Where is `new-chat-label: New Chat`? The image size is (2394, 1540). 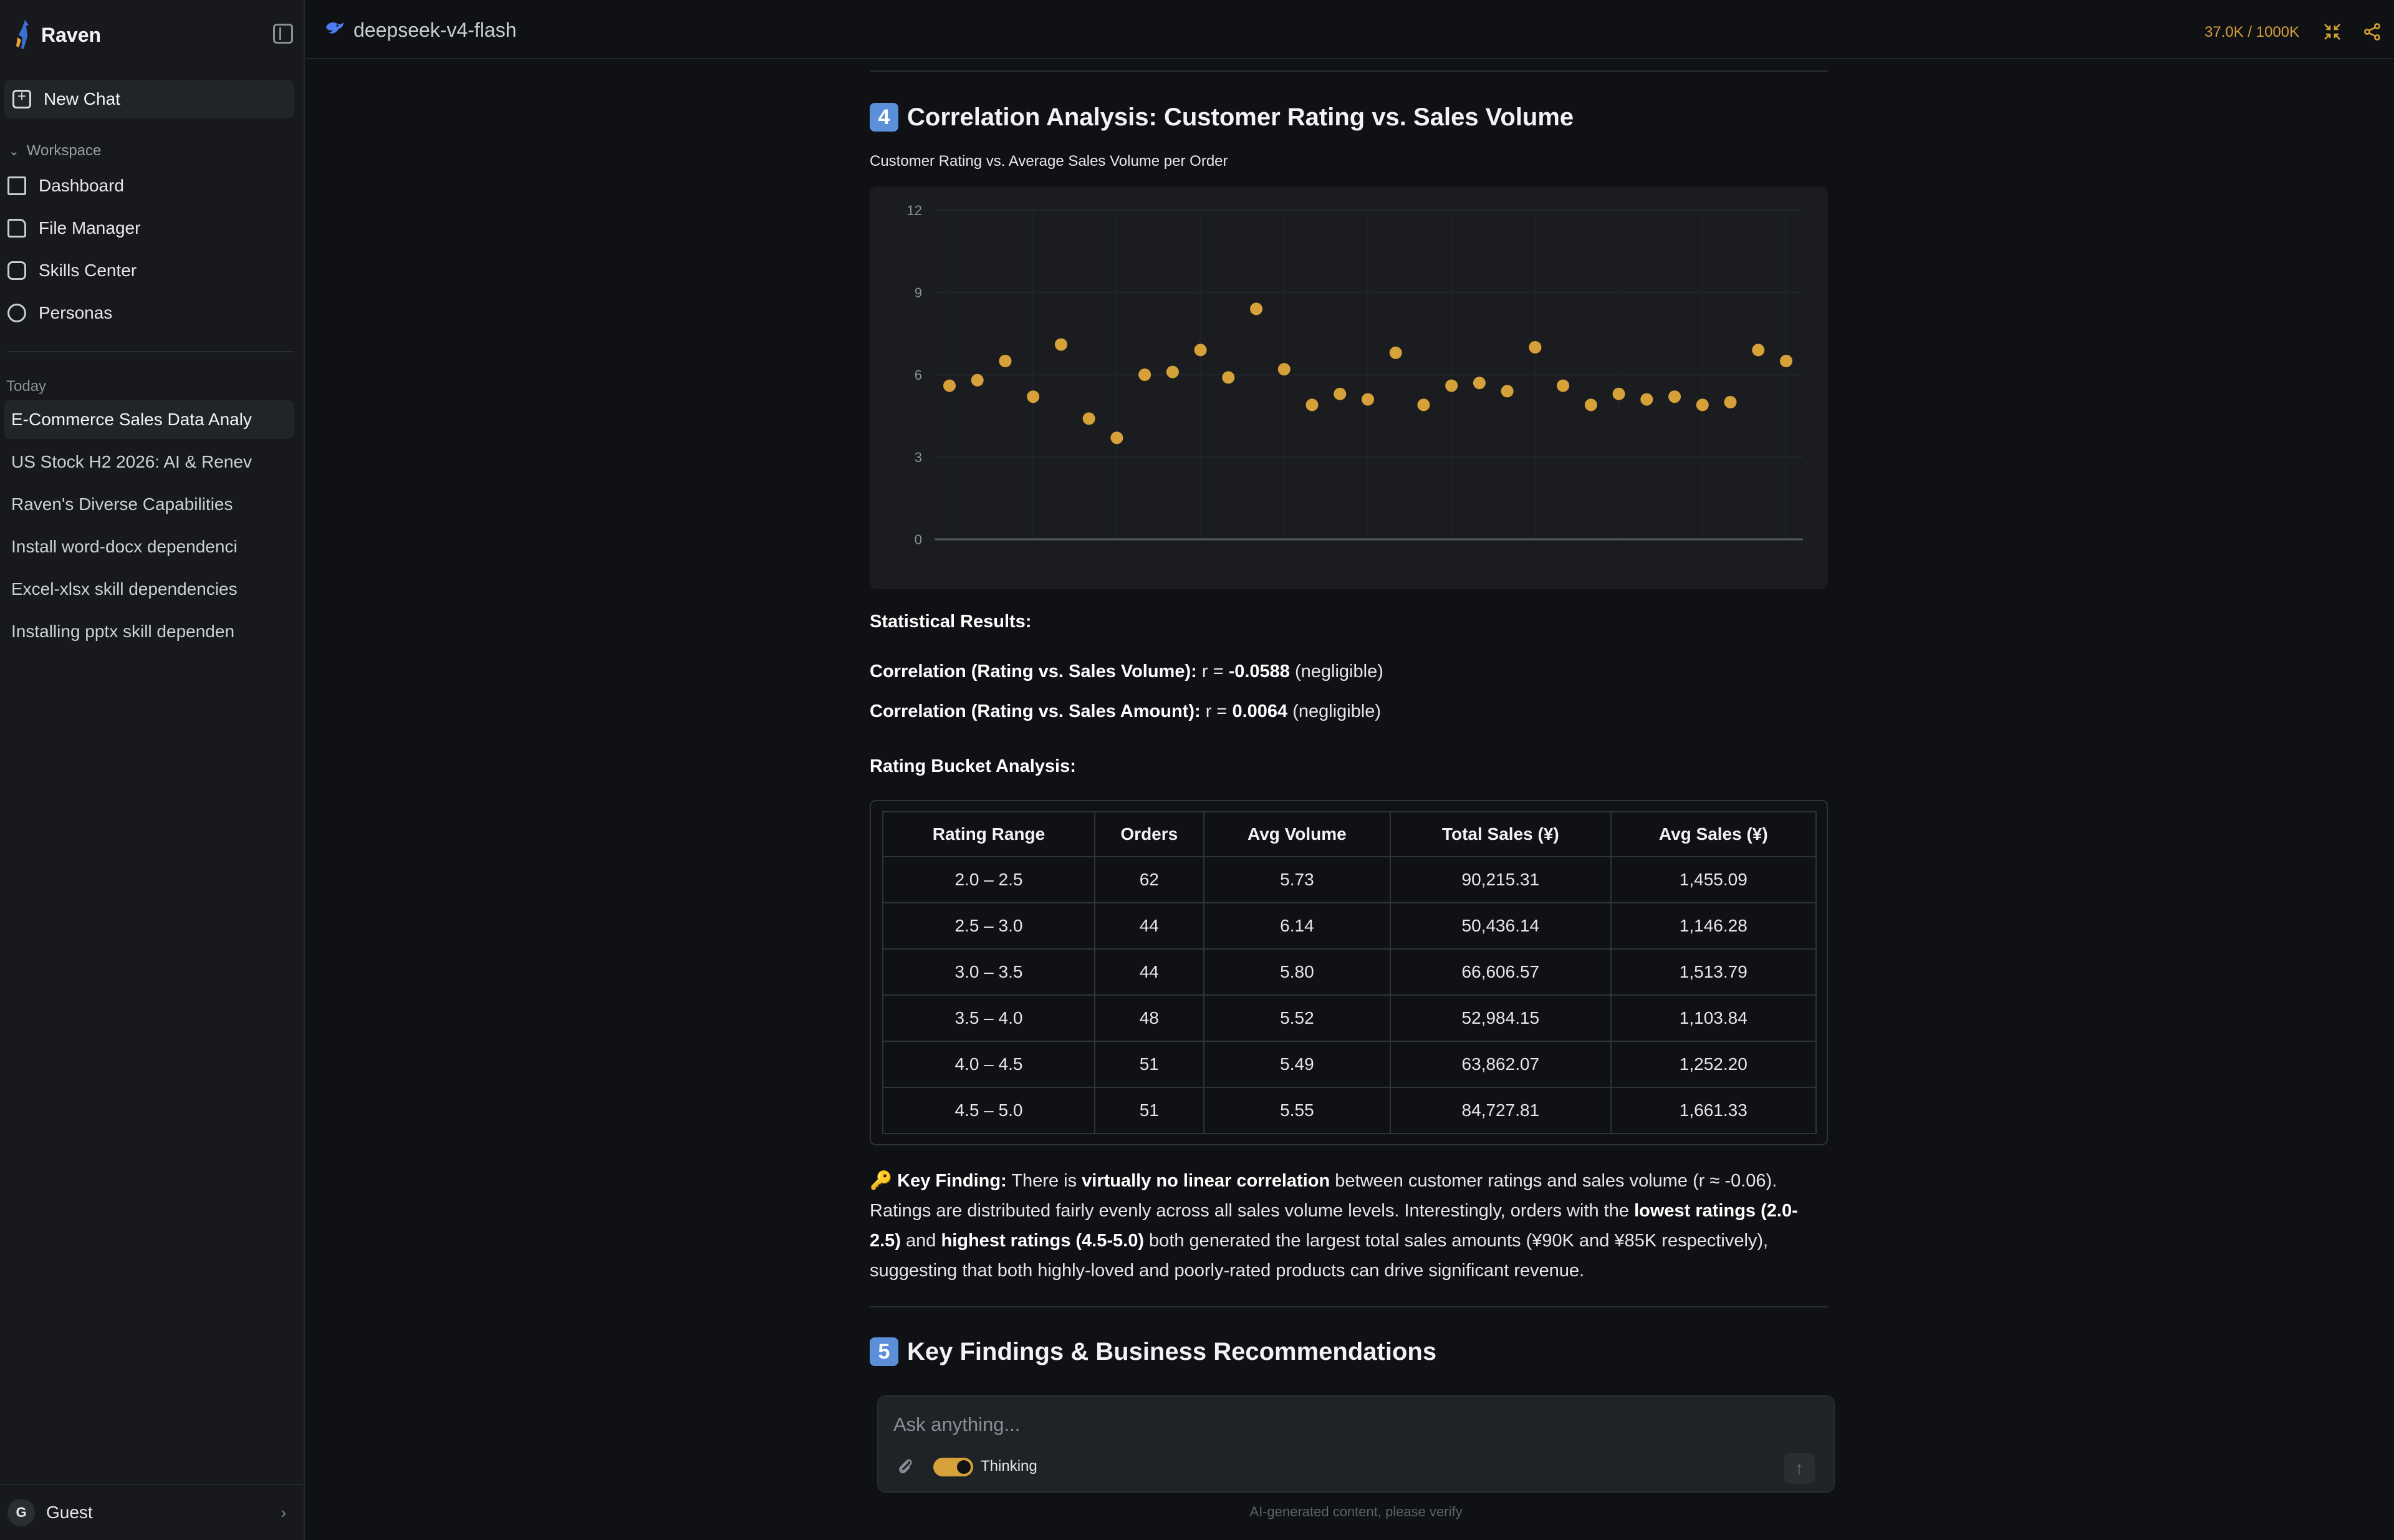
new-chat-label: New Chat is located at coordinates (82, 98).